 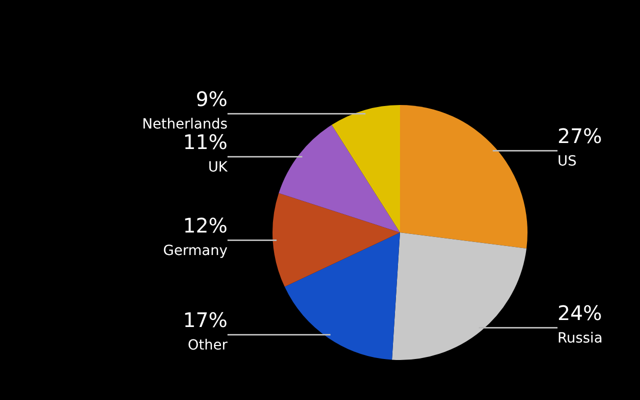 I want to click on data-label: 24%, so click(x=580, y=312).